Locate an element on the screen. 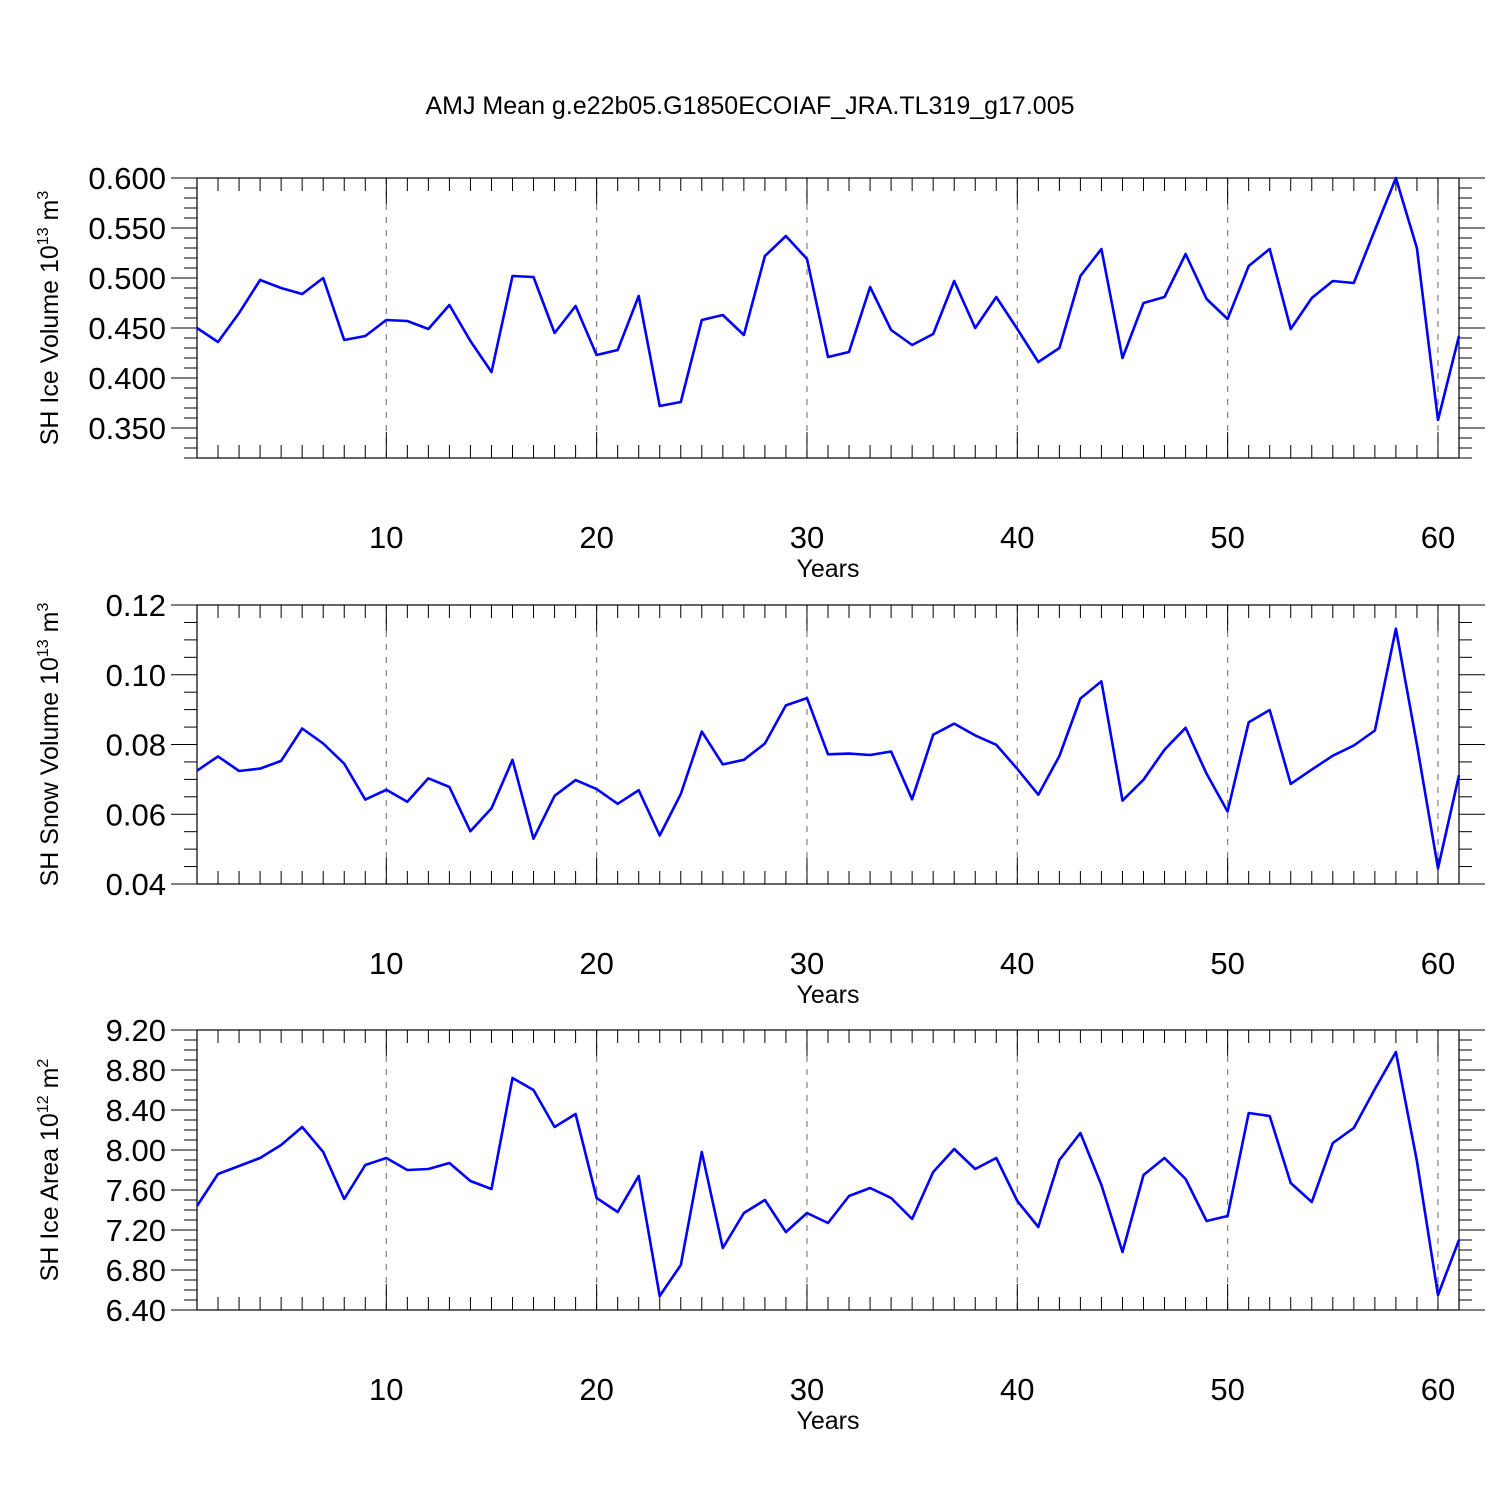  ice-area-xtick-label: 60 is located at coordinates (1438, 1389).